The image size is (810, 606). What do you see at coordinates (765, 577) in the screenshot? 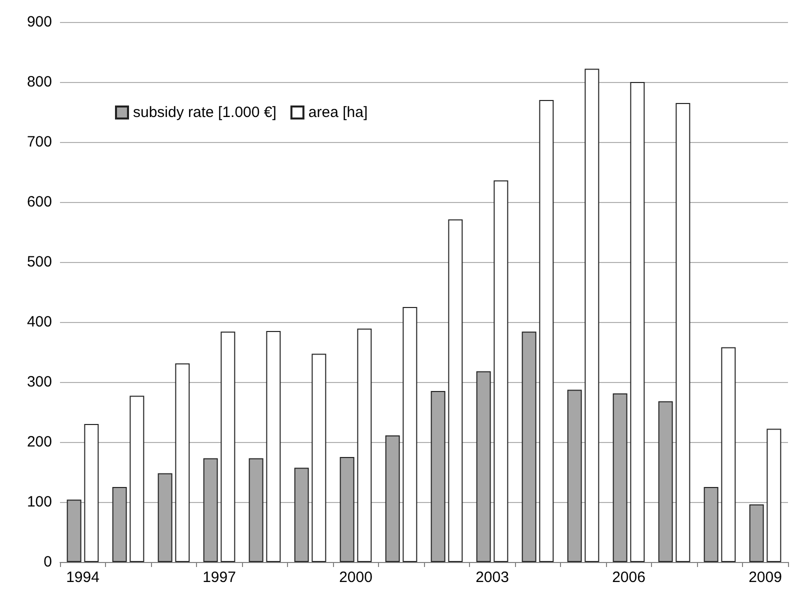
I see `x-tick-label: 2009` at bounding box center [765, 577].